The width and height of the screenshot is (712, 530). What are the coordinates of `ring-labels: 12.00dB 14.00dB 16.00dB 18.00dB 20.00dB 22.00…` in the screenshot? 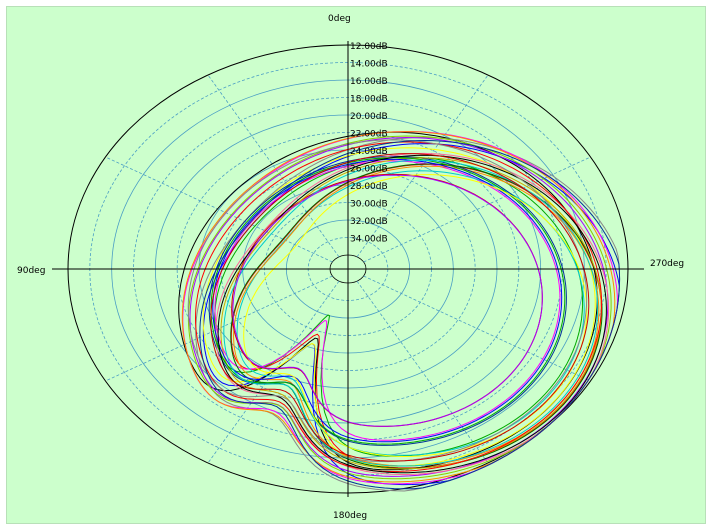 It's located at (369, 143).